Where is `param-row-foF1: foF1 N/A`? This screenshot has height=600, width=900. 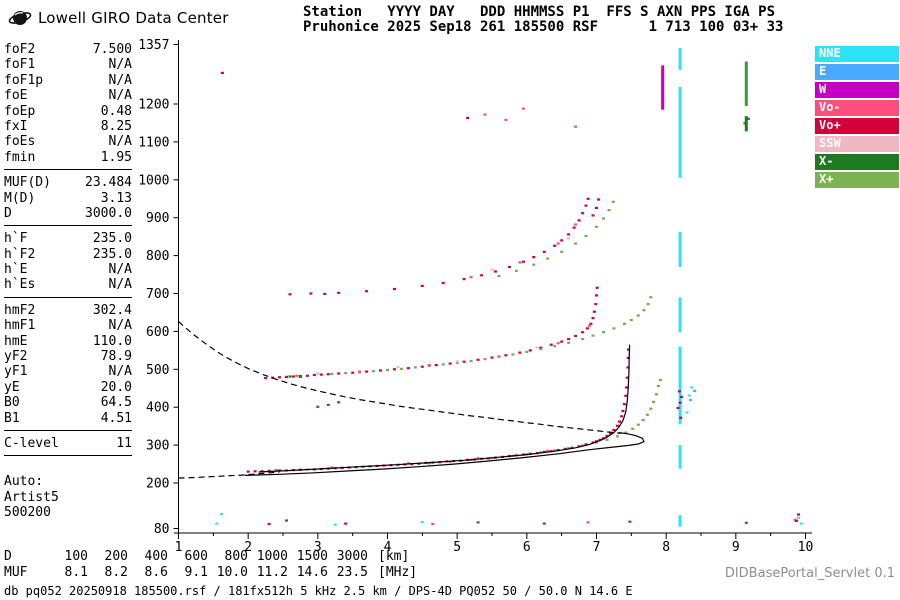
param-row-foF1: foF1 N/A is located at coordinates (68, 64).